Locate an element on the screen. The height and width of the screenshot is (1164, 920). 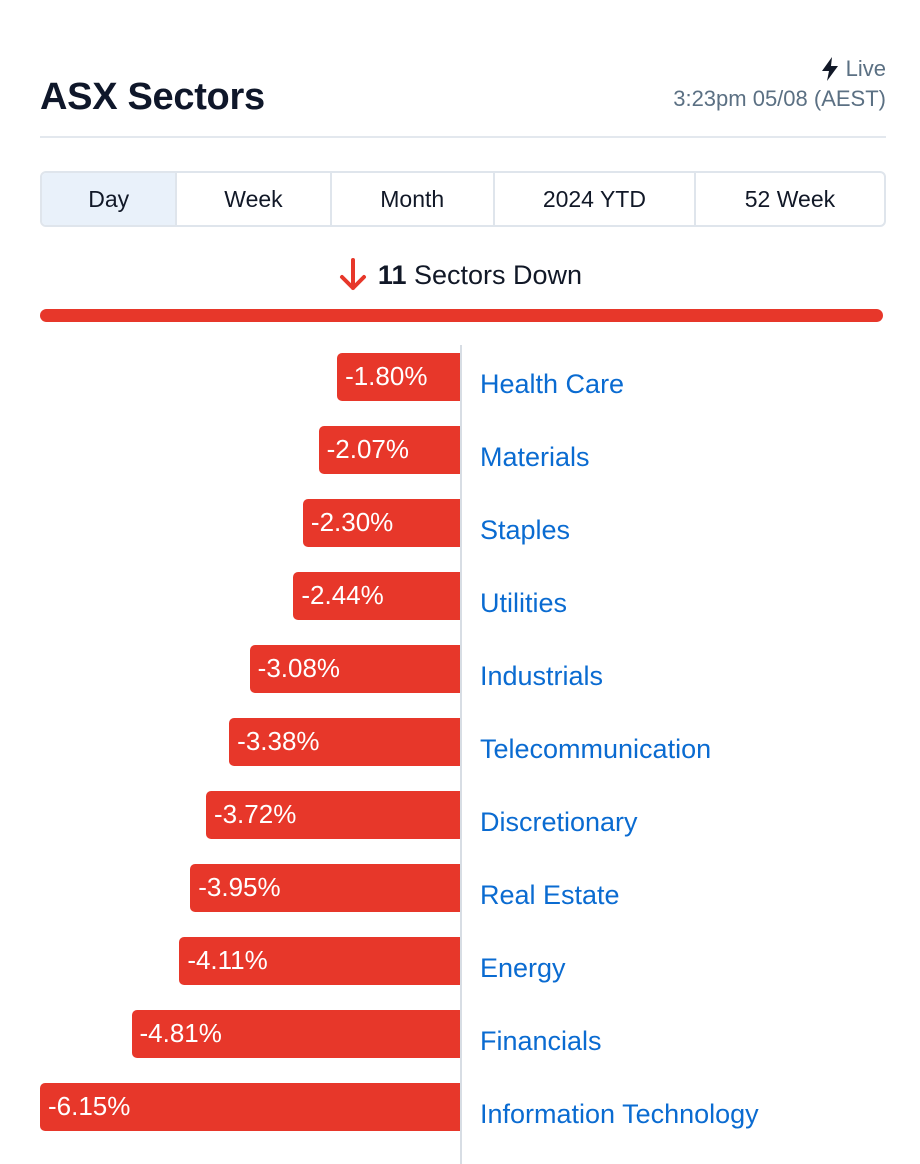
sector-row: -2.07% Materials is located at coordinates (460, 450).